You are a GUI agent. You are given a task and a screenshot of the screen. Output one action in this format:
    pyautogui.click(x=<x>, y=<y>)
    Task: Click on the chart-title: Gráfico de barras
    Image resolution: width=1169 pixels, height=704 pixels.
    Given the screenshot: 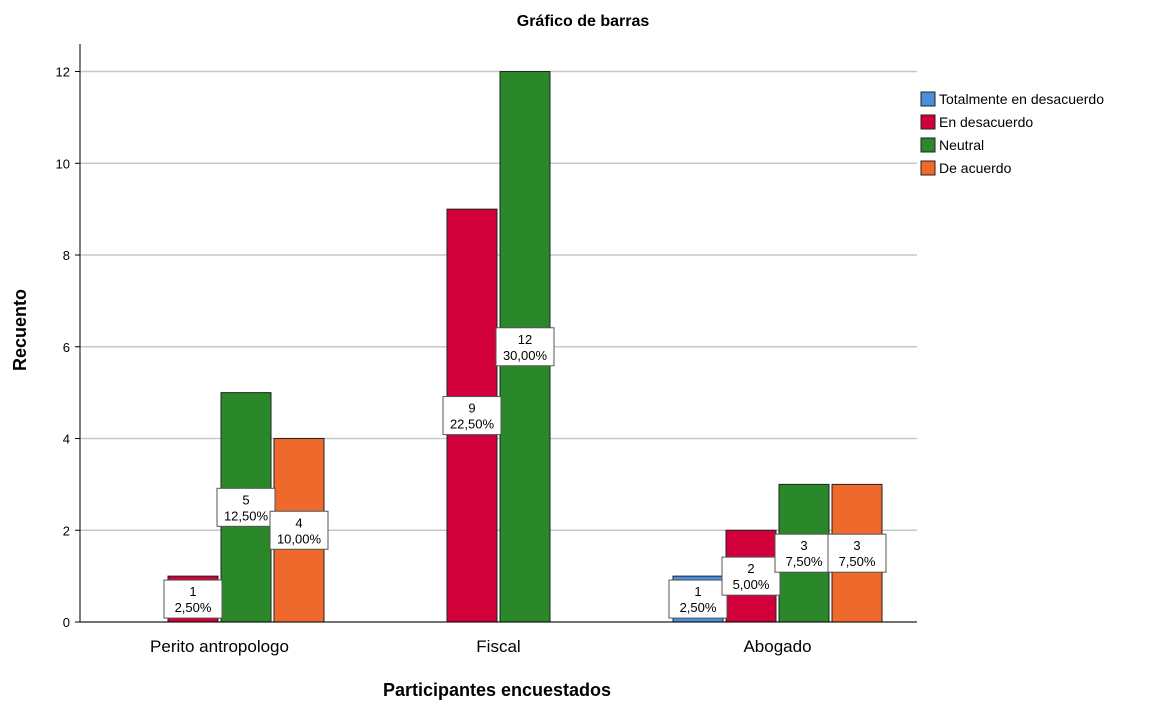 What is the action you would take?
    pyautogui.click(x=583, y=21)
    